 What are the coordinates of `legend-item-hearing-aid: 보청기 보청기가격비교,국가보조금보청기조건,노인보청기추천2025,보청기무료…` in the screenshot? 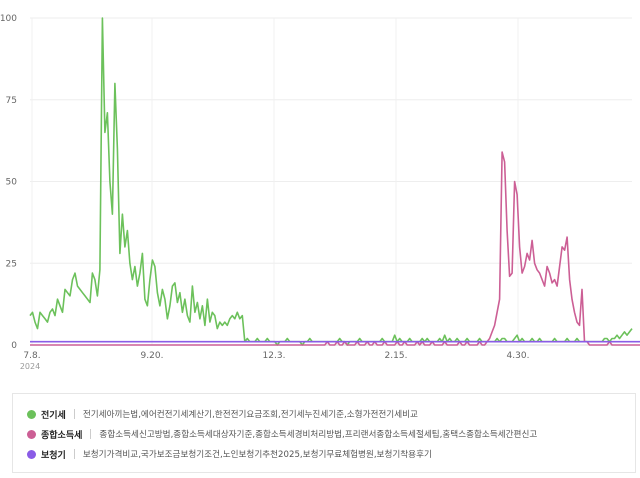 It's located at (229, 454).